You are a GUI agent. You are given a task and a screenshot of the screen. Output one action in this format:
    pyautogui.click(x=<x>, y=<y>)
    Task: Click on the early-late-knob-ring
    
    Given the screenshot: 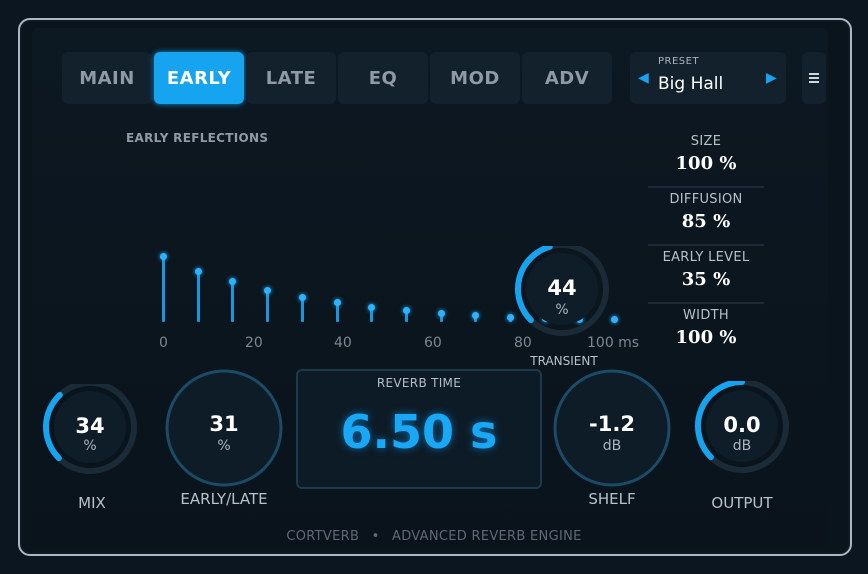 What is the action you would take?
    pyautogui.click(x=224, y=428)
    